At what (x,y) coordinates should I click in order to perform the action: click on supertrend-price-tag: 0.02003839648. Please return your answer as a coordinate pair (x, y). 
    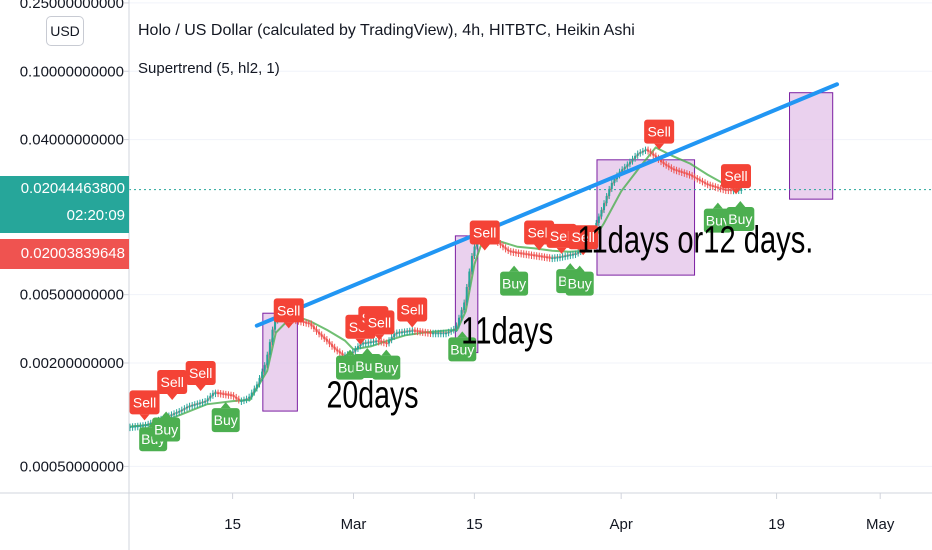
    Looking at the image, I should click on (64, 254).